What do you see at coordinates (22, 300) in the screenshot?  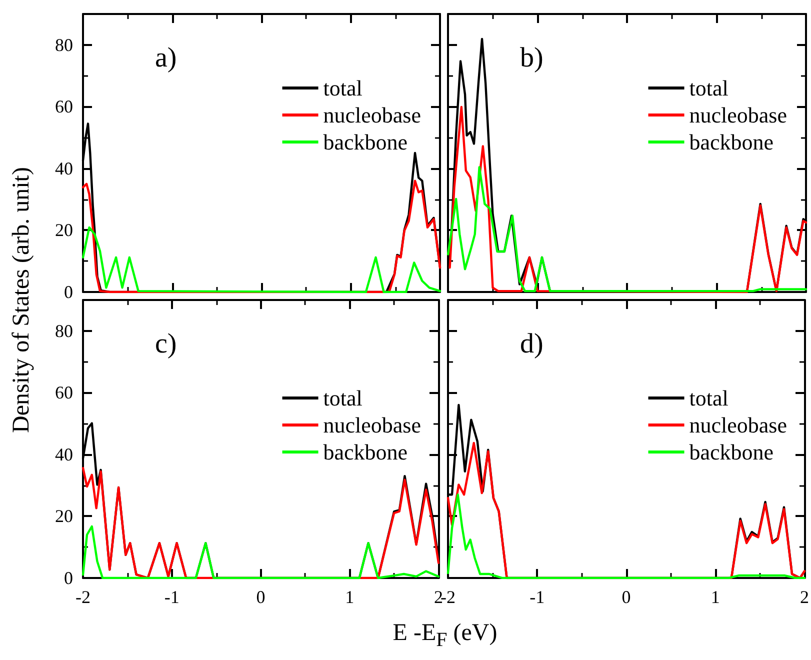 I see `y-axis-title: Density of States (arb. unit)` at bounding box center [22, 300].